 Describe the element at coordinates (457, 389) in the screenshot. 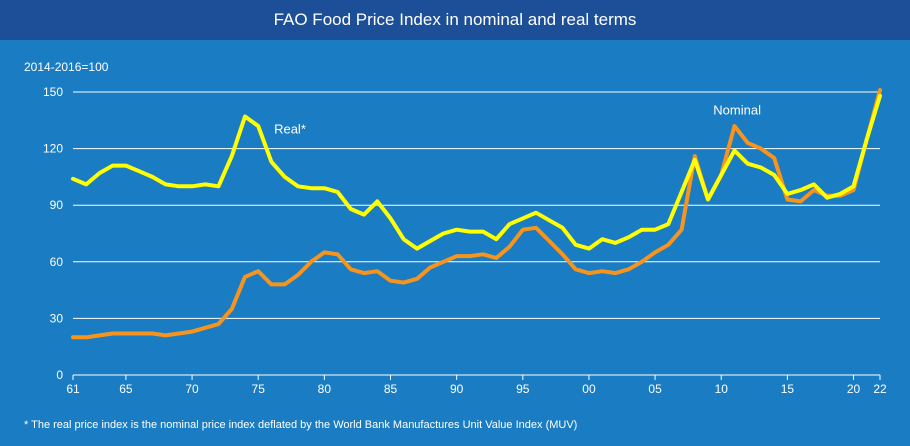

I see `x-tick-label: 90` at that location.